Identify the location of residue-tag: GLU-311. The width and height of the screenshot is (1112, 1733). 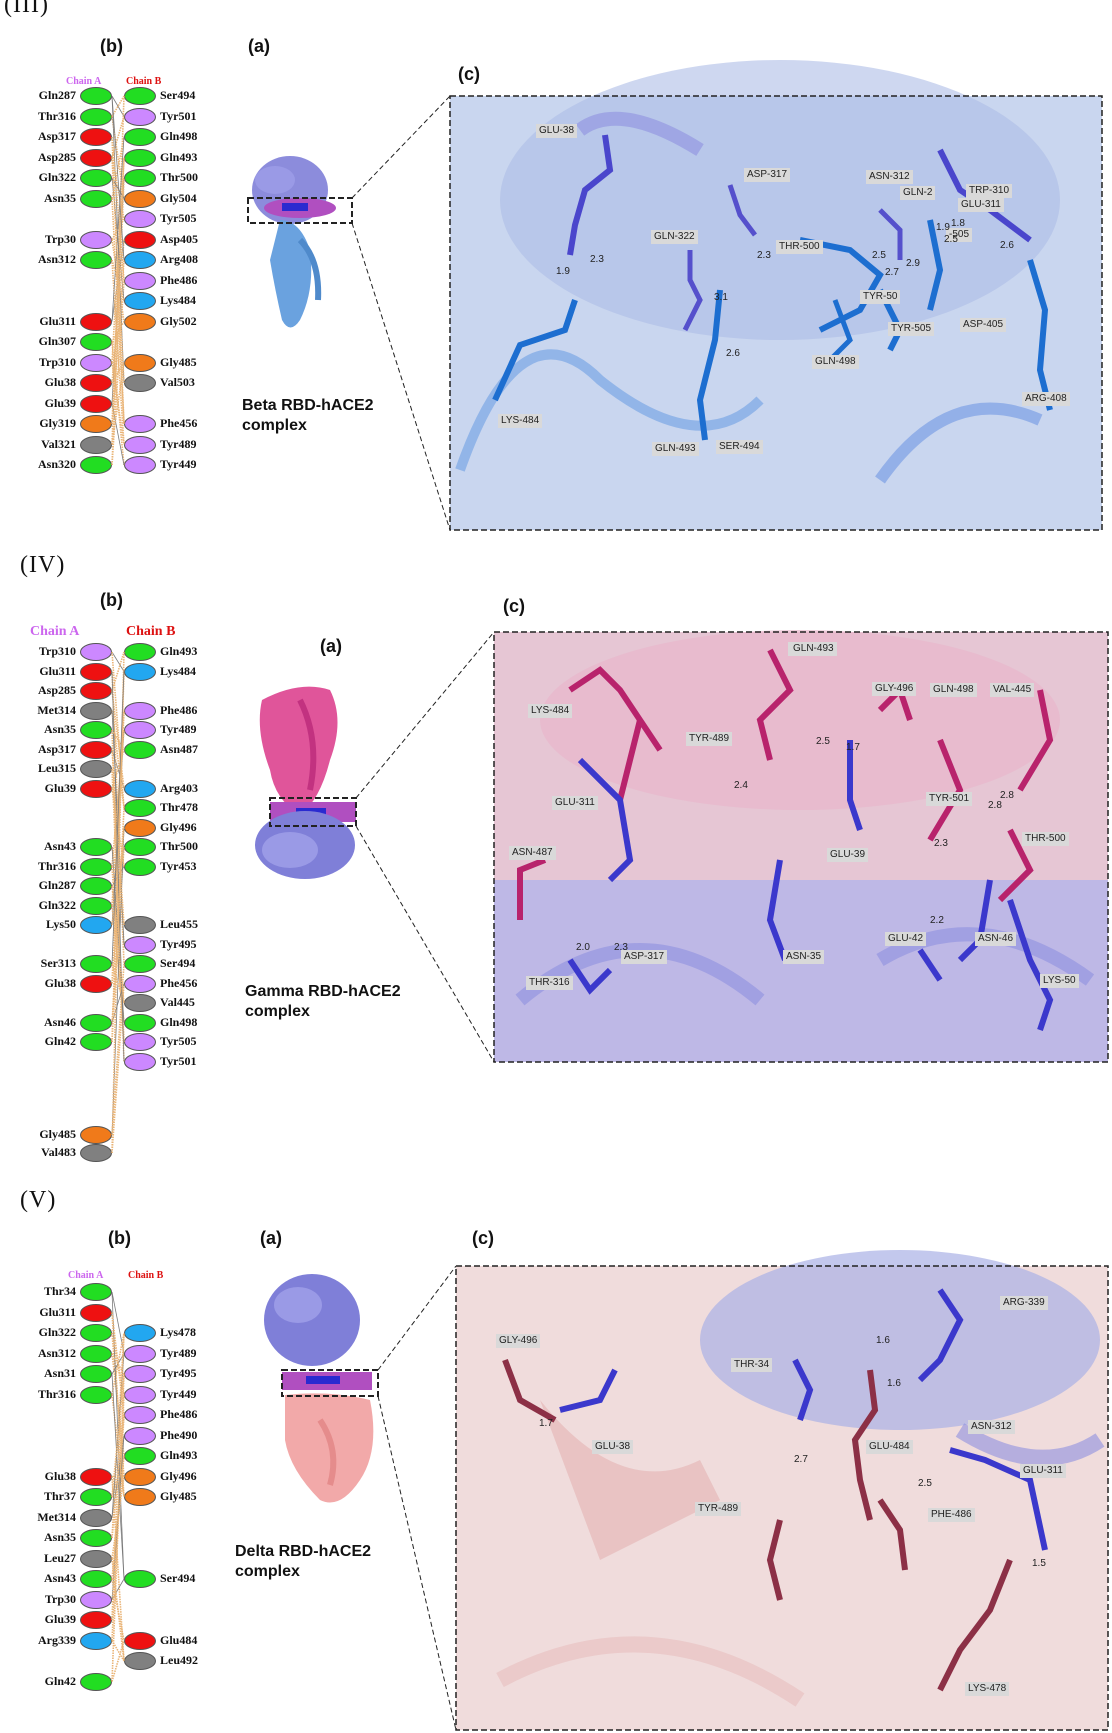
(981, 205).